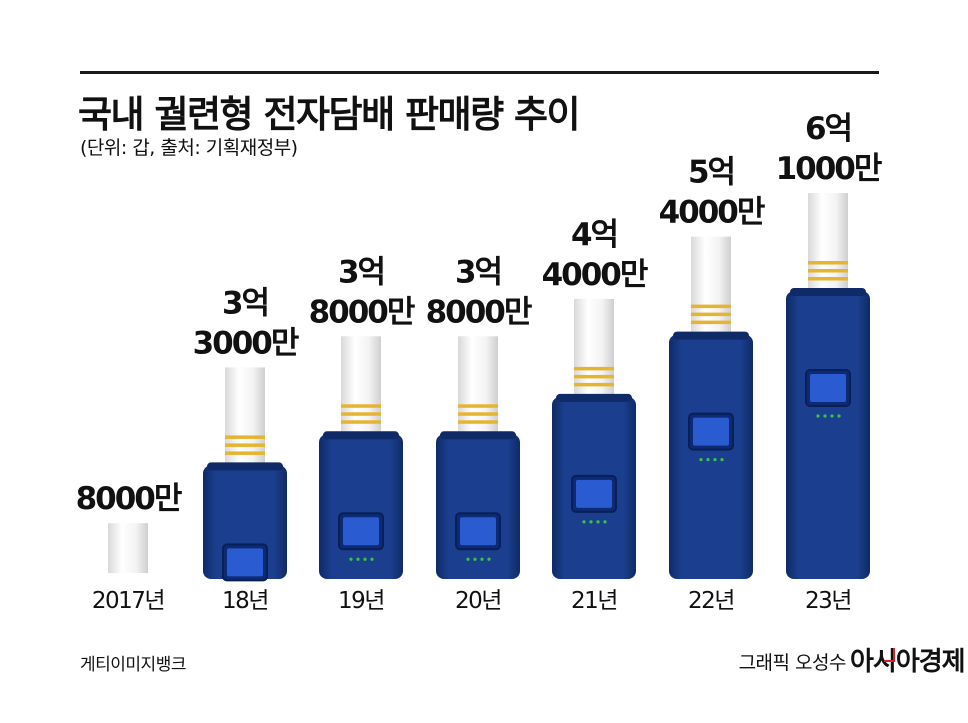 Image resolution: width=968 pixels, height=723 pixels. What do you see at coordinates (329, 114) in the screenshot?
I see `chart-title: 국내 궐련형 전자담배 판매량 추이` at bounding box center [329, 114].